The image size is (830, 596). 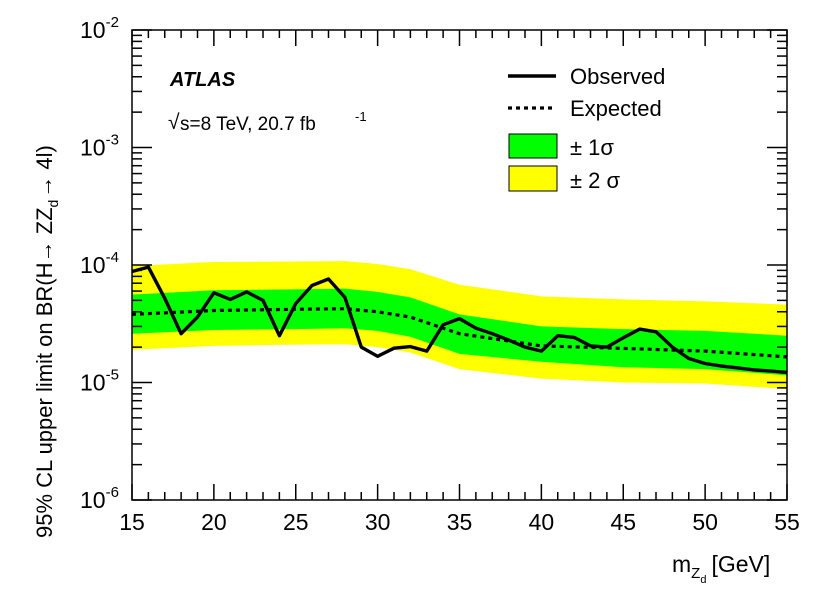 I want to click on y-tick-label: 10⁻⁴, so click(x=99, y=263).